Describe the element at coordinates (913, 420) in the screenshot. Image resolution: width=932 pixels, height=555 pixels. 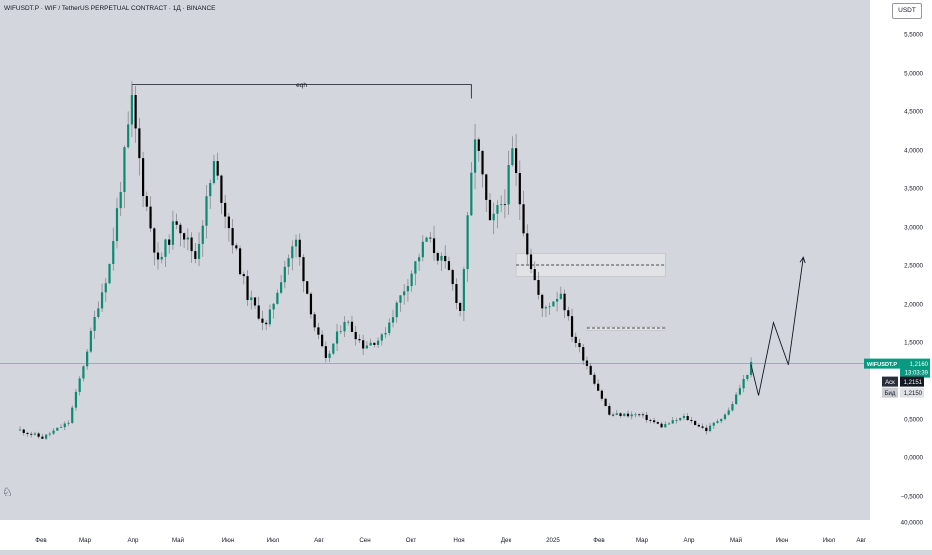
I see `y-tick-label: 0,5000` at that location.